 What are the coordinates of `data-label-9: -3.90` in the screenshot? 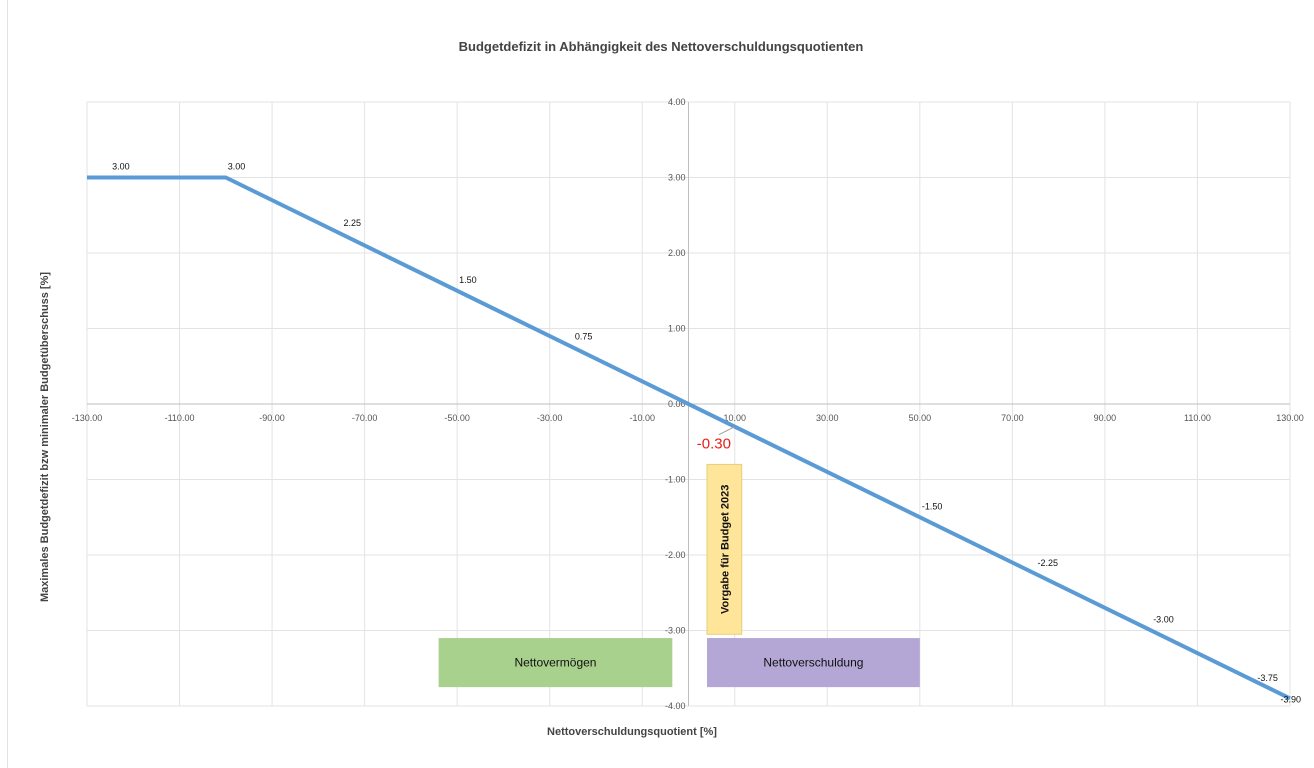 It's located at (1290, 699).